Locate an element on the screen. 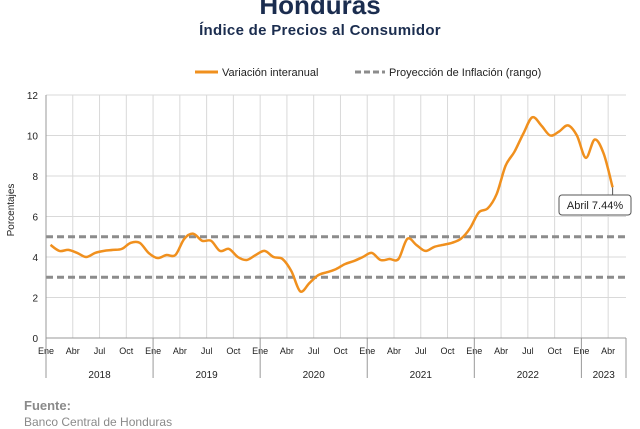 The width and height of the screenshot is (640, 429). year-label: 2020 is located at coordinates (314, 375).